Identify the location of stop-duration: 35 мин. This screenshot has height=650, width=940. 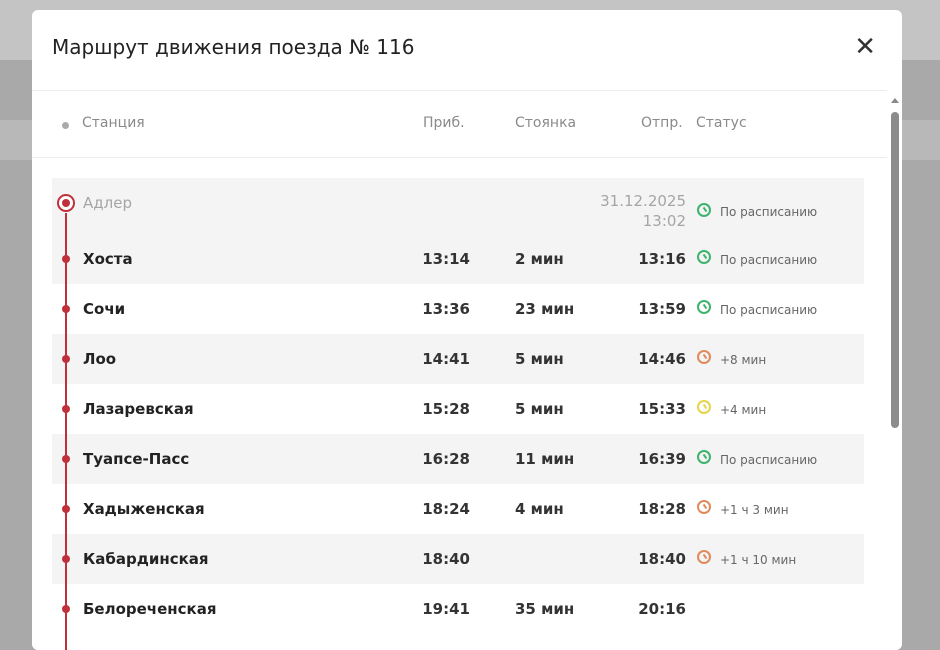
(545, 609).